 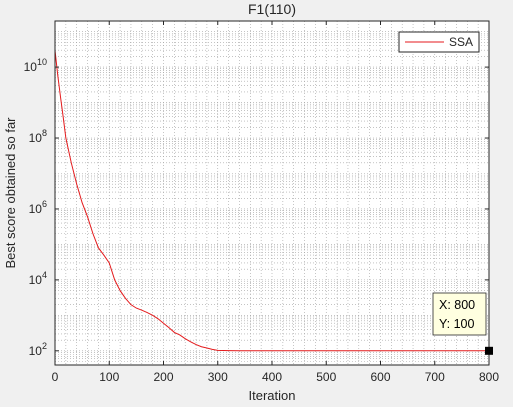 What do you see at coordinates (35, 65) in the screenshot?
I see `y-tick-label: 10¹⁰` at bounding box center [35, 65].